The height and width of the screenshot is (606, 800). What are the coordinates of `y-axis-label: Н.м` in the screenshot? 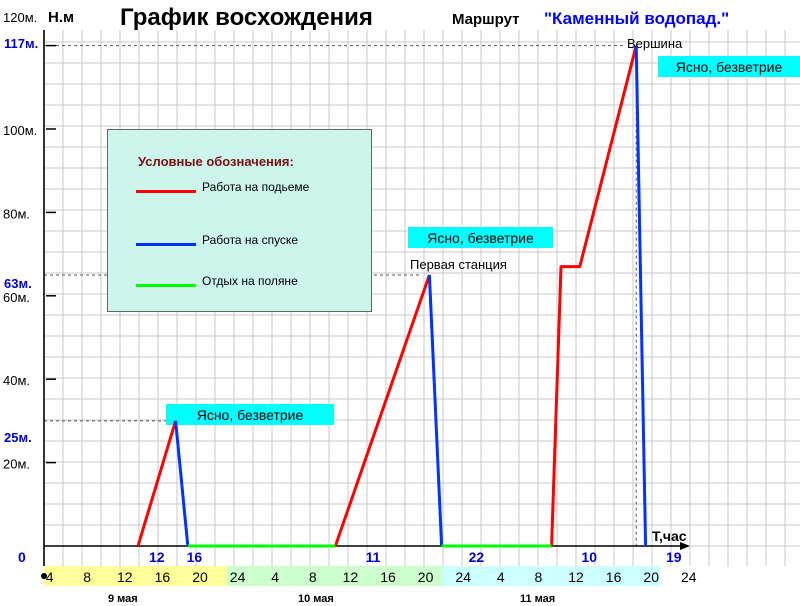 It's located at (61, 17).